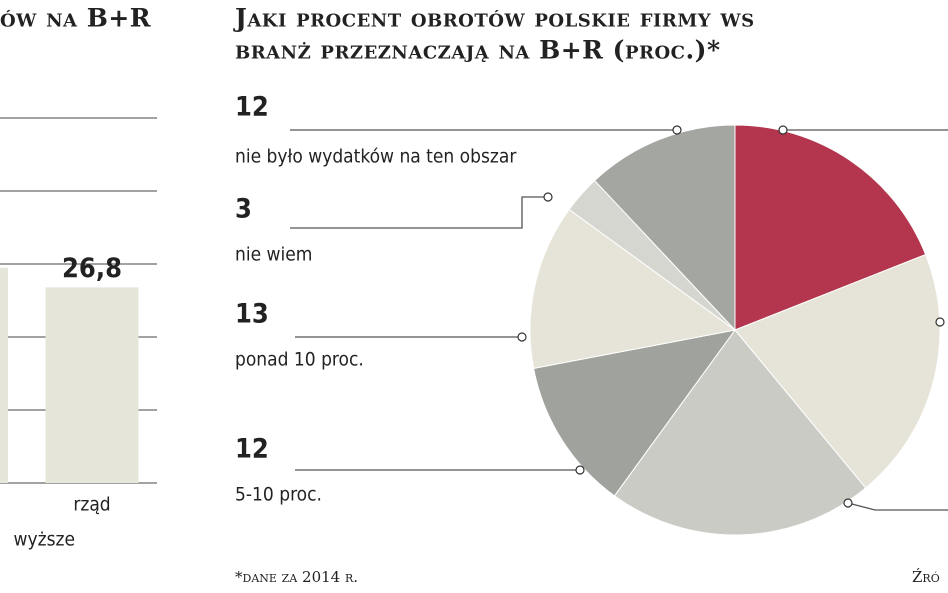 The height and width of the screenshot is (593, 948). Describe the element at coordinates (376, 157) in the screenshot. I see `slice-label: nie było wydatków na ten obszar` at that location.